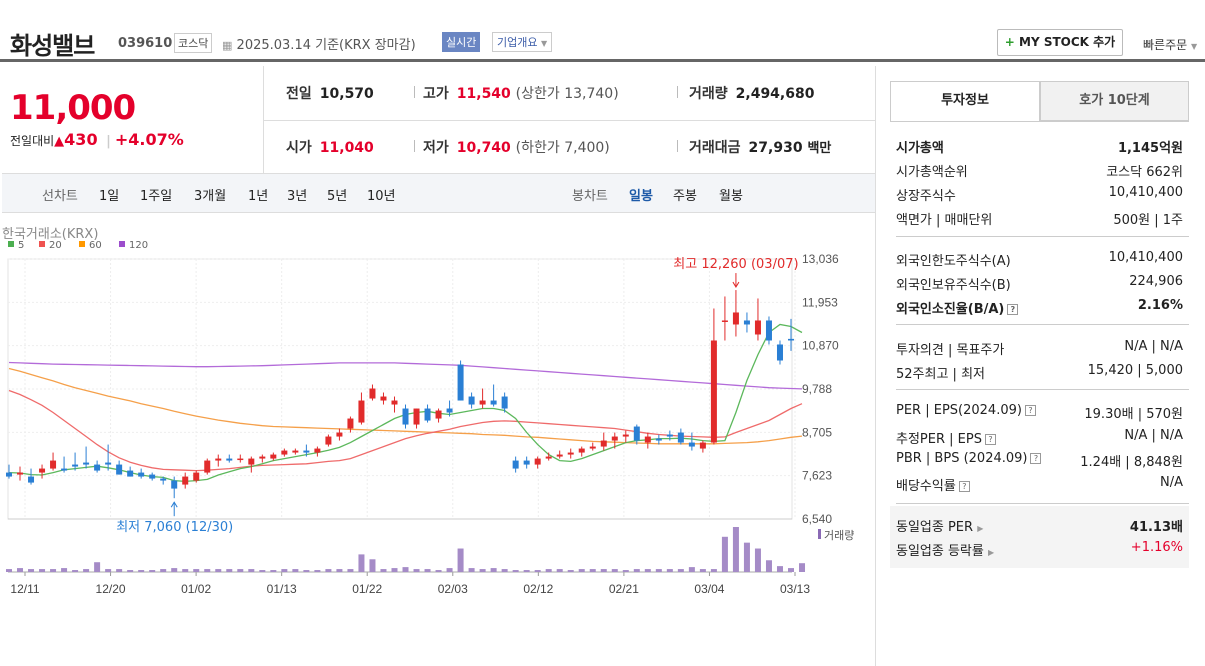 Image resolution: width=1205 pixels, height=666 pixels. What do you see at coordinates (1009, 42) in the screenshot?
I see `plus-icon: +` at bounding box center [1009, 42].